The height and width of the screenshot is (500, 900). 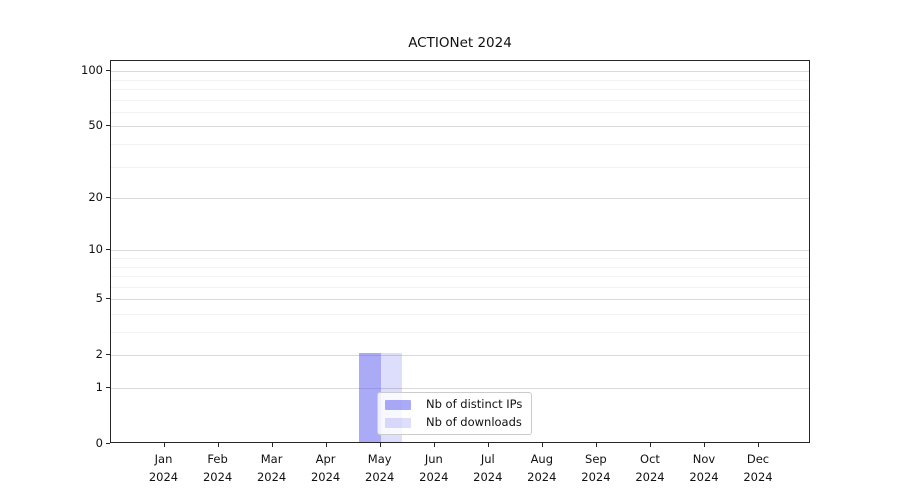 What do you see at coordinates (542, 459) in the screenshot?
I see `x-tick-month: Aug` at bounding box center [542, 459].